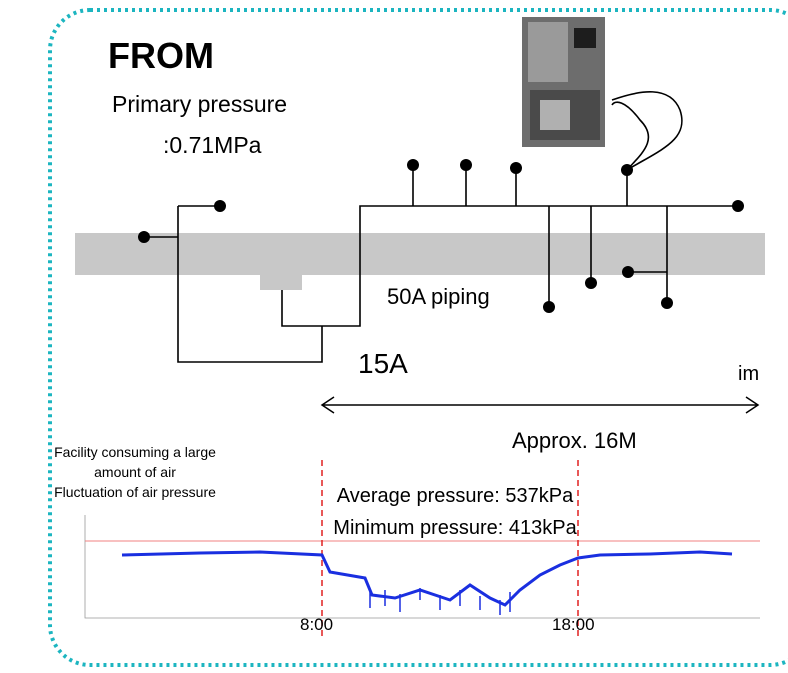  Describe the element at coordinates (540, 405) in the screenshot. I see `distance-arrow` at that location.